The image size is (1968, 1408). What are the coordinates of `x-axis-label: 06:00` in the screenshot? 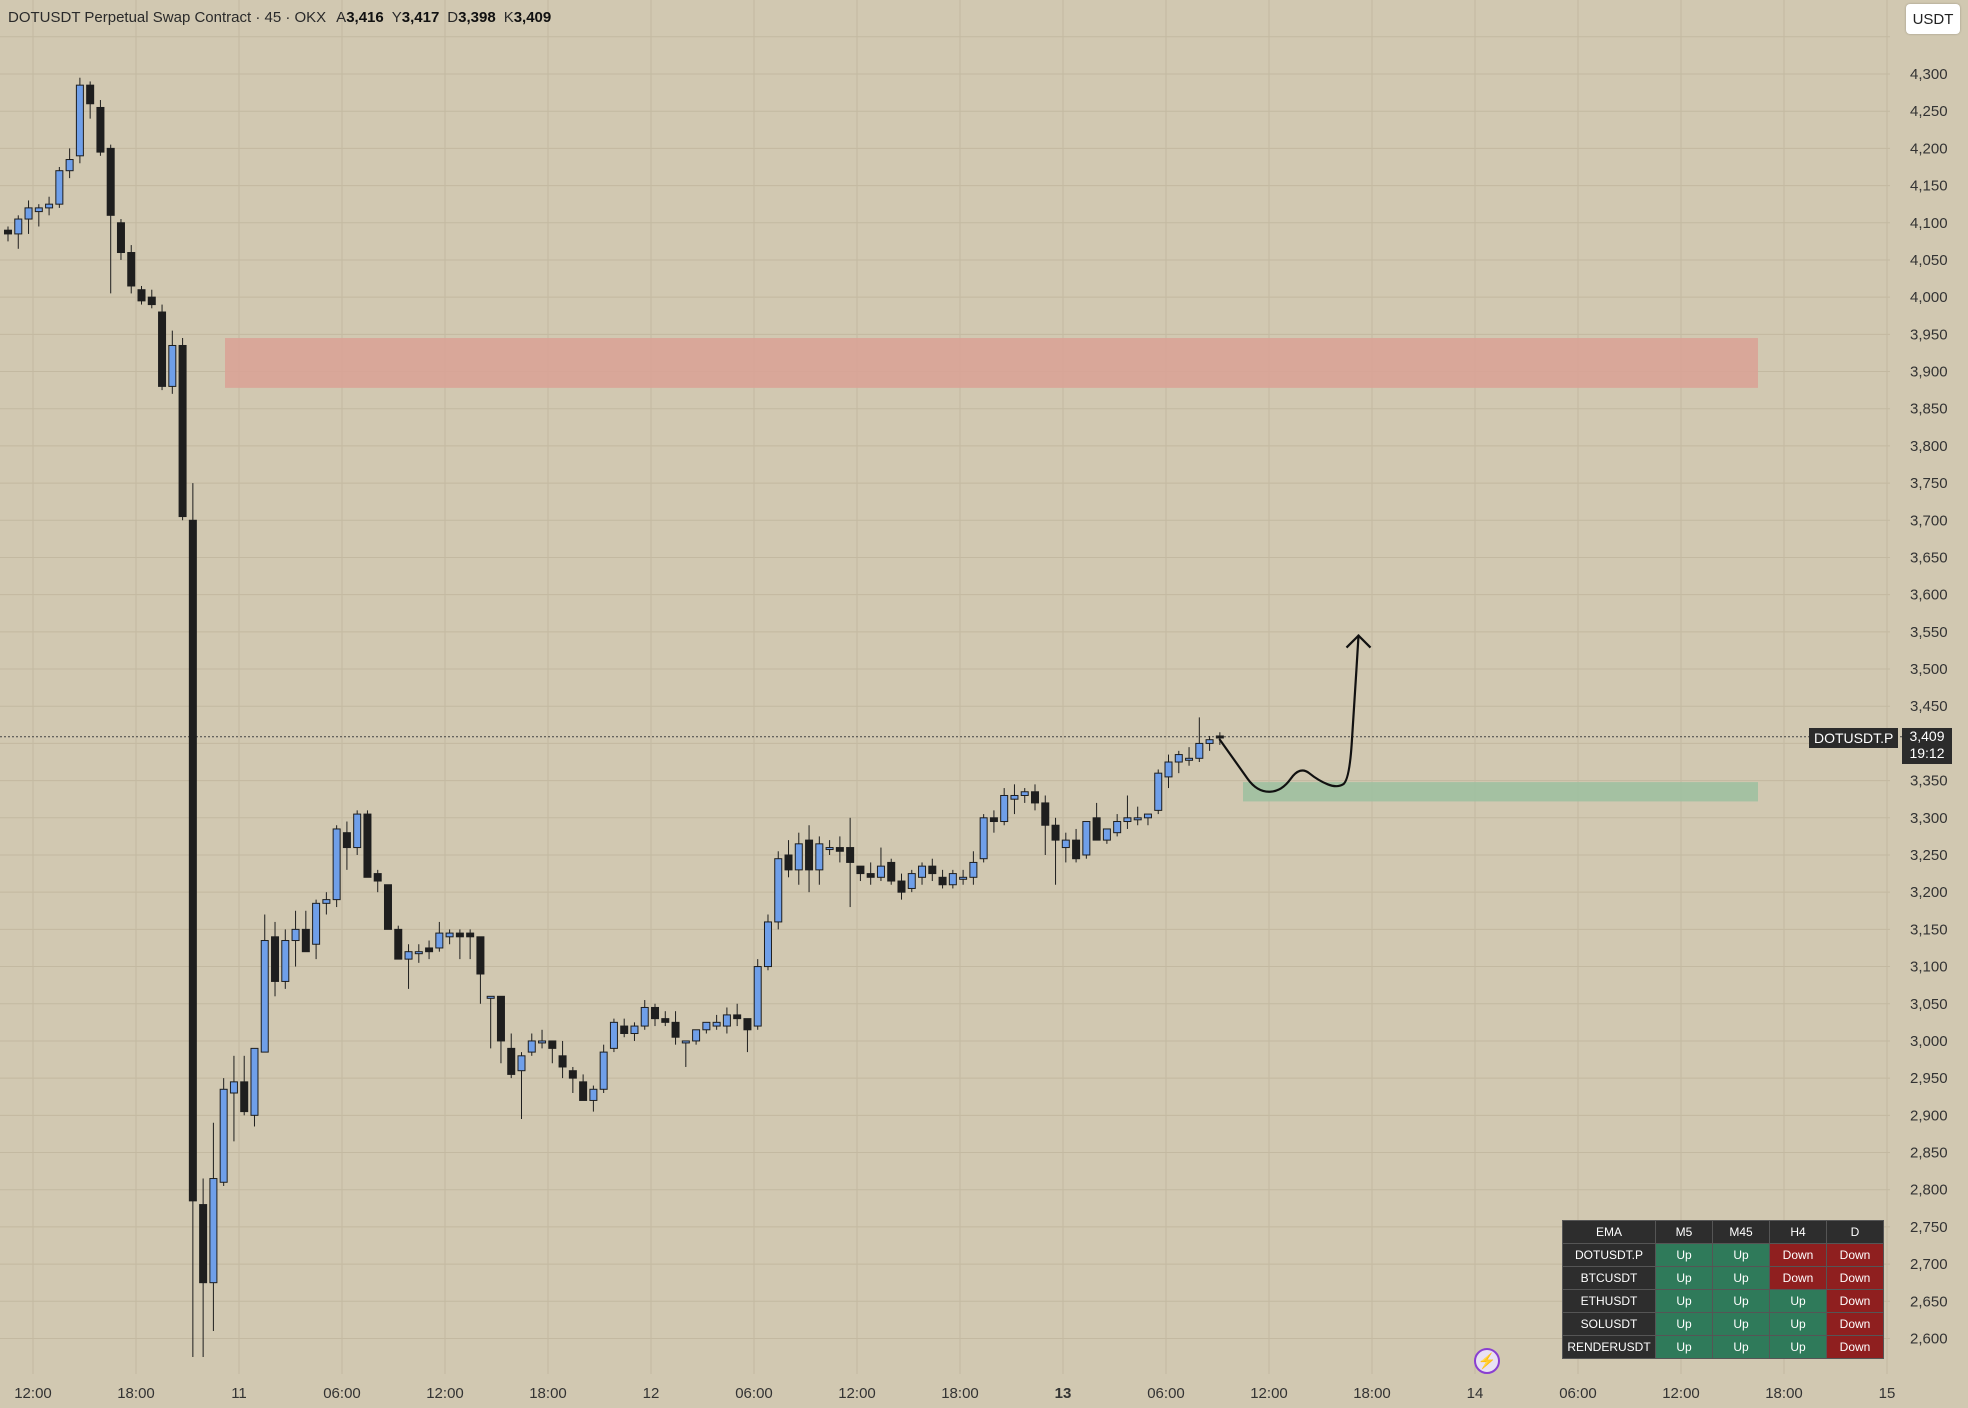 It's located at (1578, 1393).